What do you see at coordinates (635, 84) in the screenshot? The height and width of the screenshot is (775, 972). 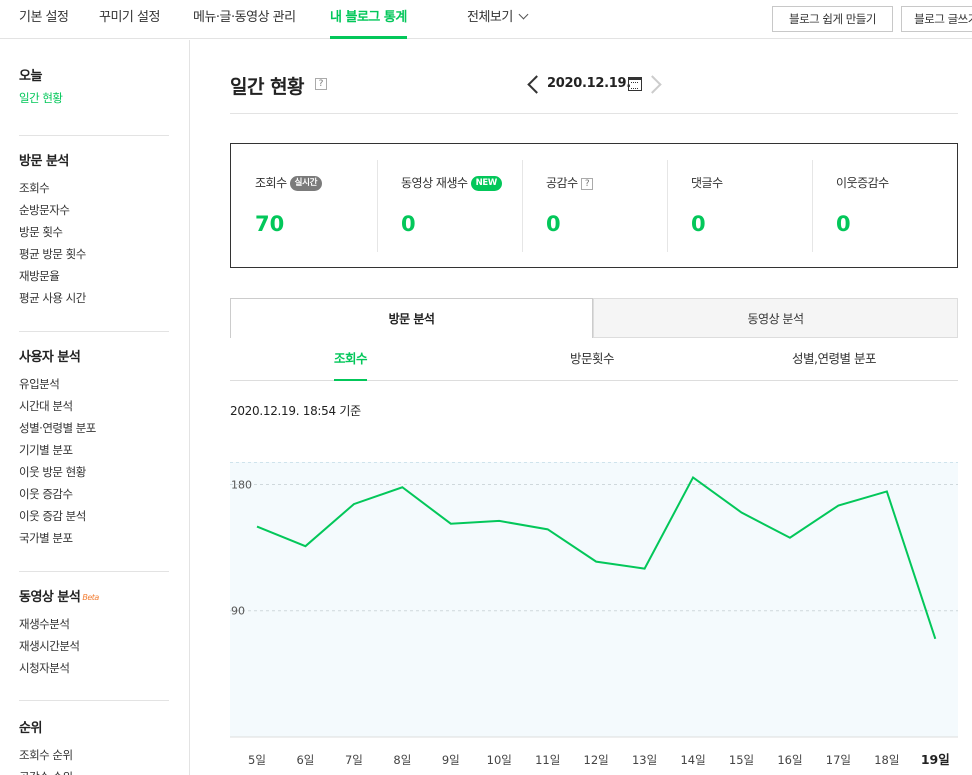 I see `calendar-icon` at bounding box center [635, 84].